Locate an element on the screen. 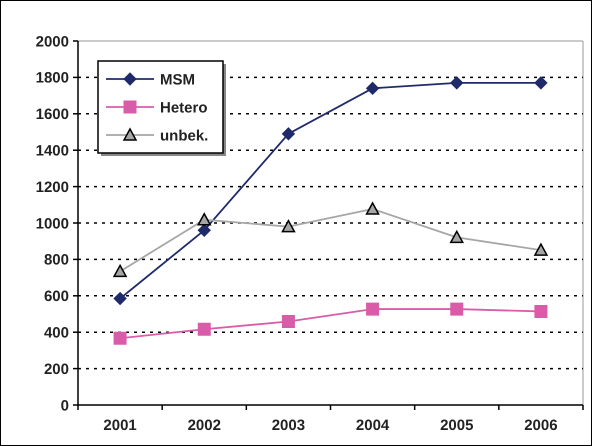 Image resolution: width=592 pixels, height=446 pixels. legend-label: unbek. is located at coordinates (184, 135).